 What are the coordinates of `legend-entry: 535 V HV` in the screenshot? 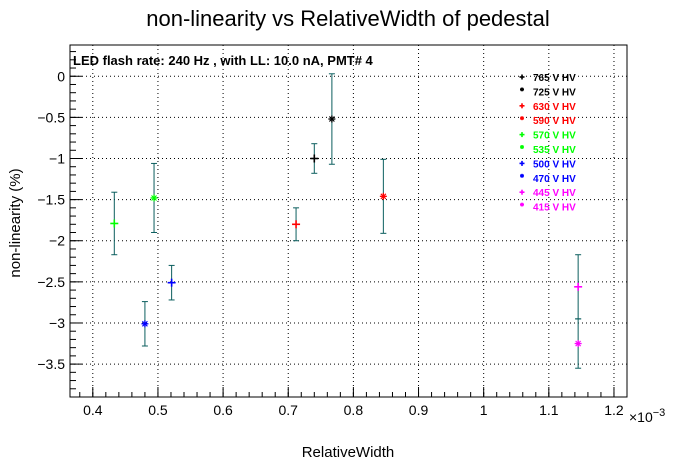 It's located at (548, 150).